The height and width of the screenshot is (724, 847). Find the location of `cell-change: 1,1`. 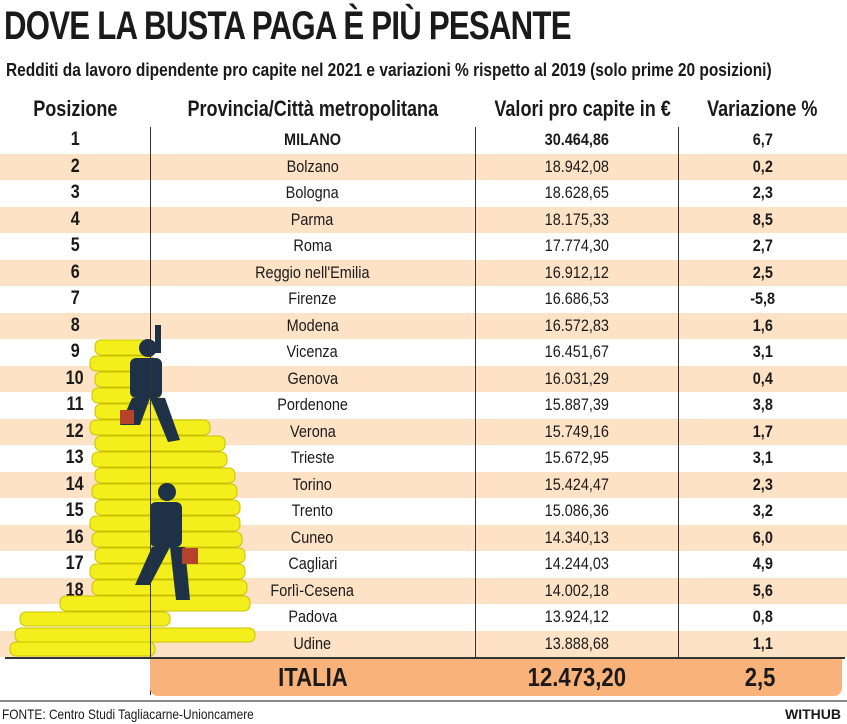

cell-change: 1,1 is located at coordinates (762, 643).